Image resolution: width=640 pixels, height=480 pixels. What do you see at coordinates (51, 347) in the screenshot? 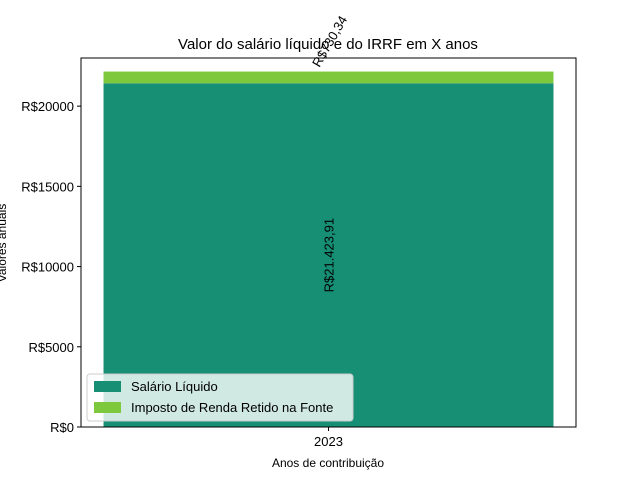
I see `y-tick-label: R$5000` at bounding box center [51, 347].